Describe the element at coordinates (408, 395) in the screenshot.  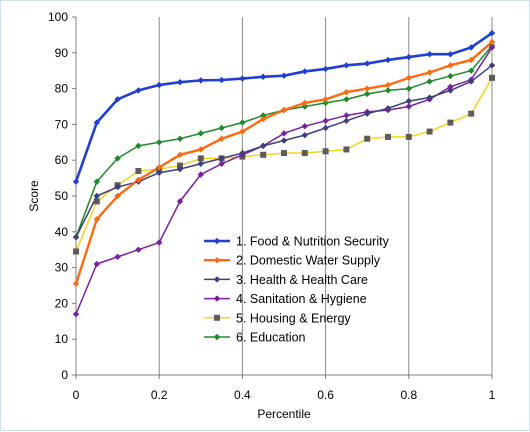
I see `x-tick-label: 0.8` at that location.